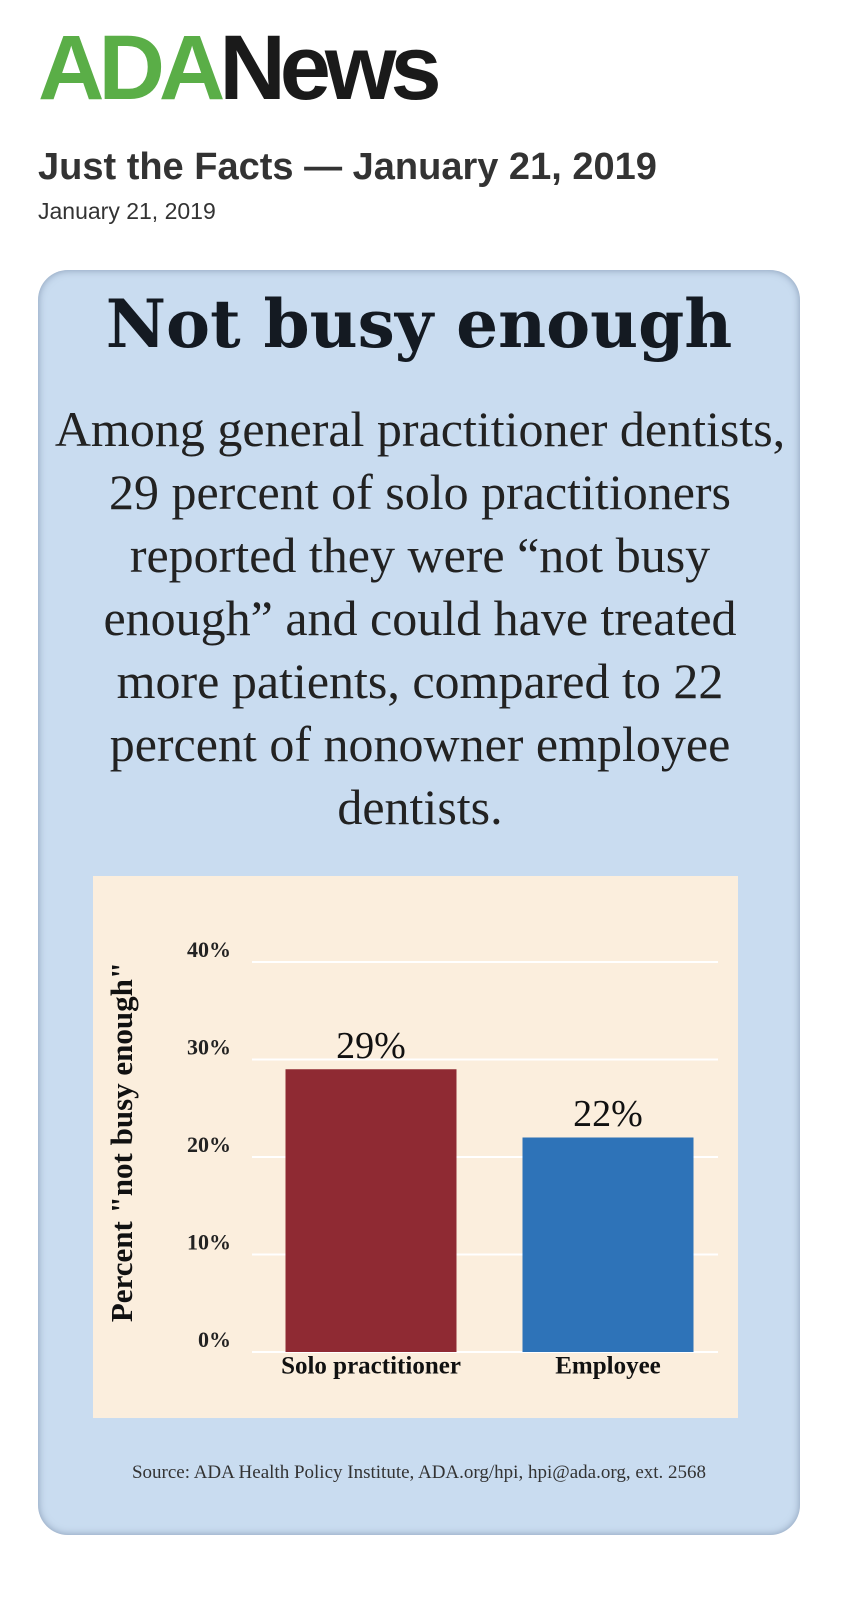 The height and width of the screenshot is (1600, 861). Describe the element at coordinates (347, 167) in the screenshot. I see `article-title: Just the Facts — January 21, 2019` at that location.